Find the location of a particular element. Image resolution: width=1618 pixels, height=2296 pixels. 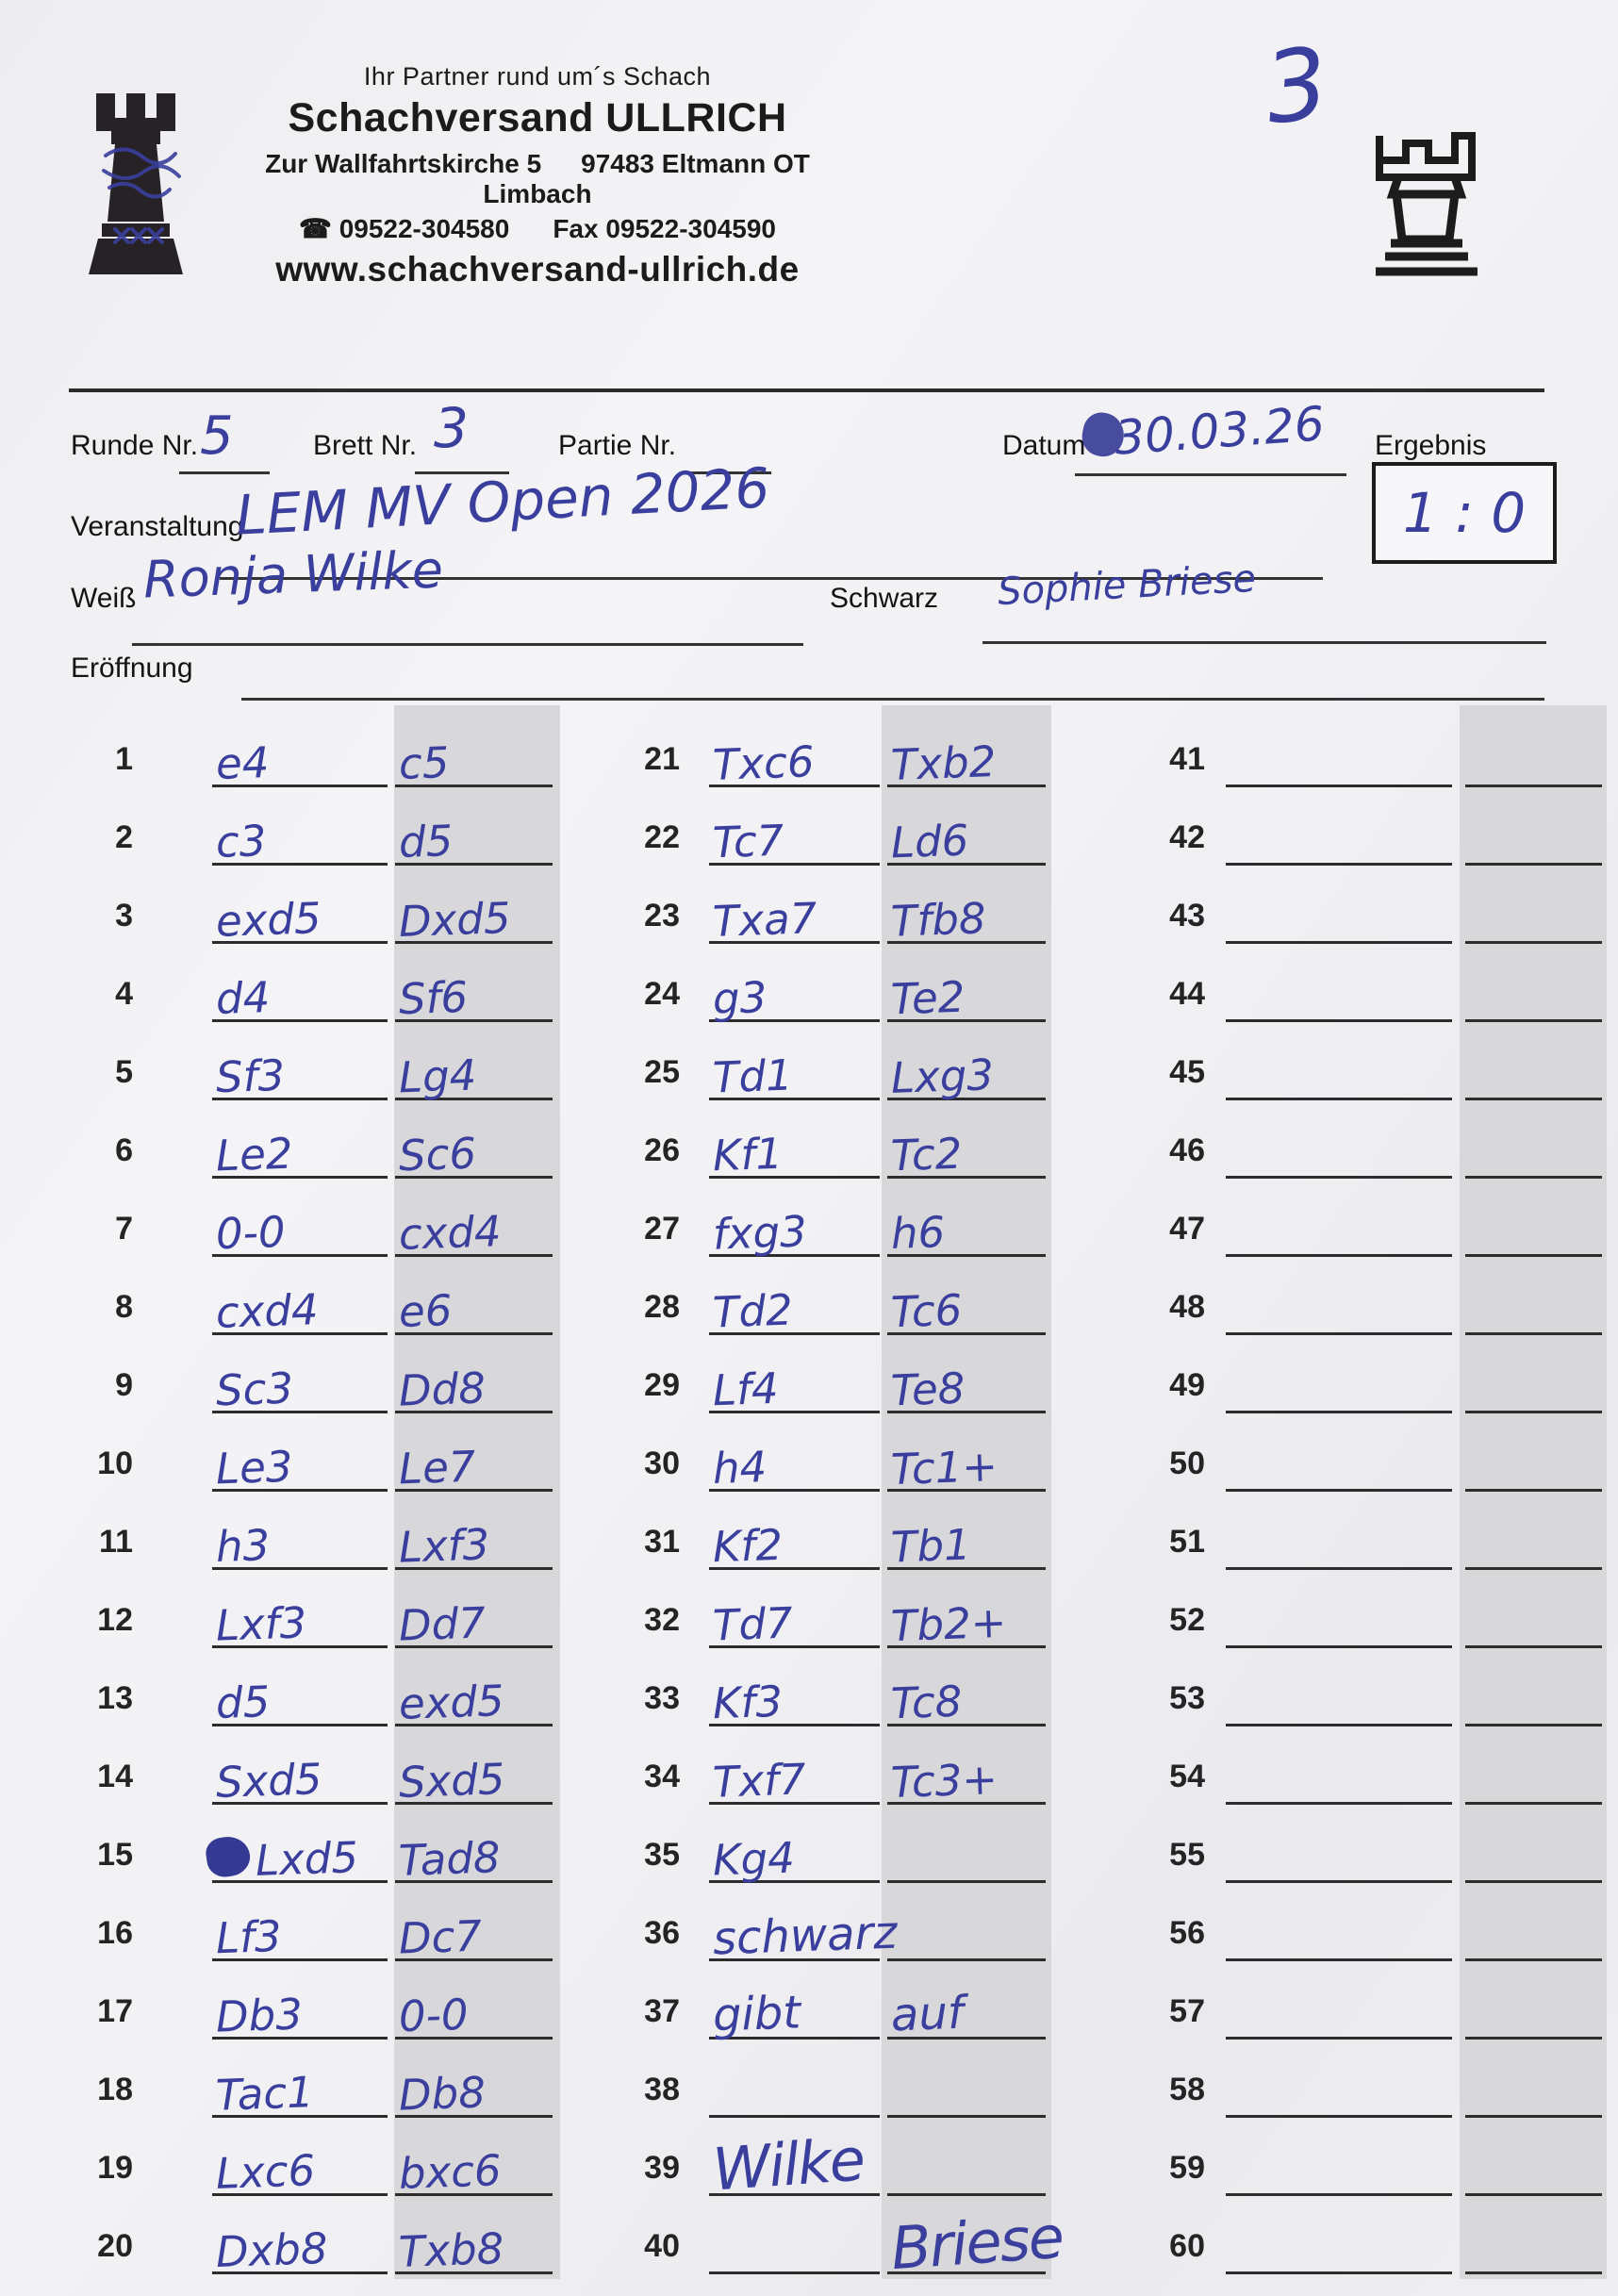

move-row: 20 Dxb8 Txb8 is located at coordinates (335, 2235).